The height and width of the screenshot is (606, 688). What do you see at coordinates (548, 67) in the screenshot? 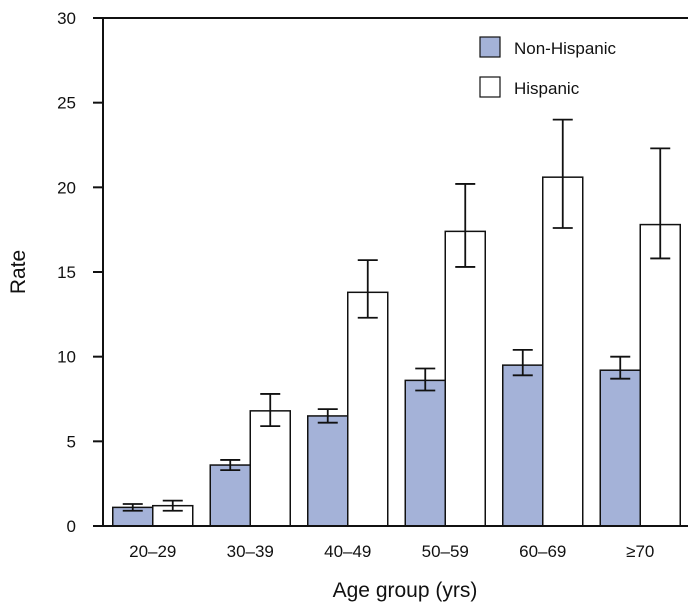
I see `legend: Non-Hispanic Hispanic` at bounding box center [548, 67].